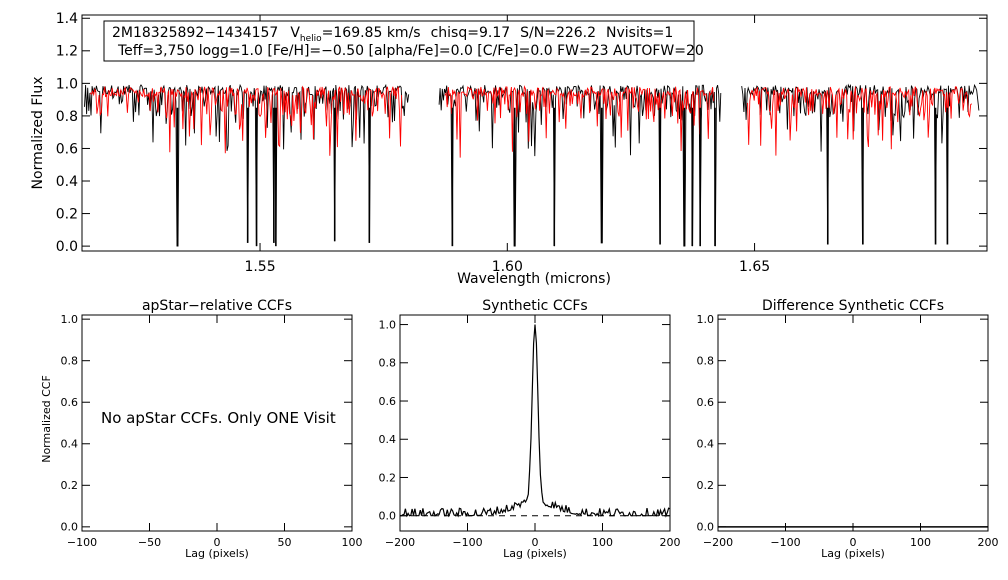  Describe the element at coordinates (388, 401) in the screenshot. I see `synthetic-ytick-label: 0.6` at that location.